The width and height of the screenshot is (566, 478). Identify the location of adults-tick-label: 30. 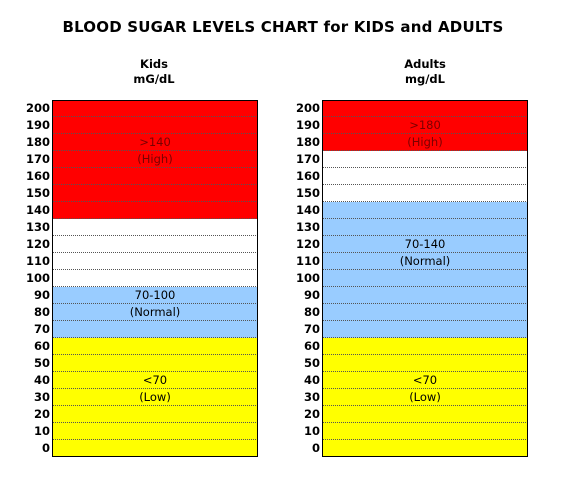
(311, 397).